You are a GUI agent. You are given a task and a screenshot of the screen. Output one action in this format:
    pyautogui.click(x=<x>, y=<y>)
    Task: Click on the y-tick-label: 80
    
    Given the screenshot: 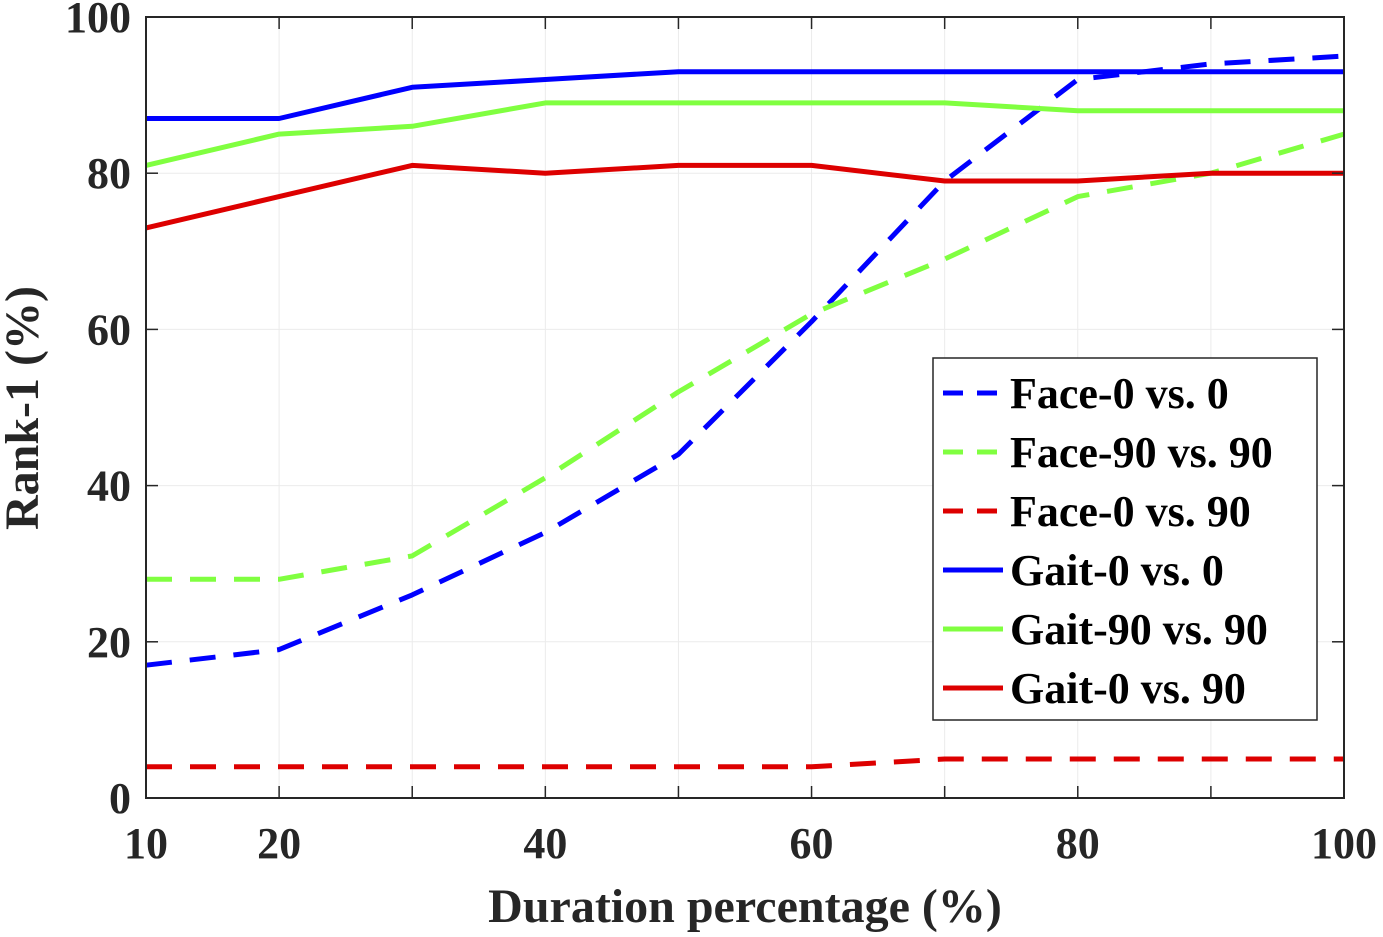 What is the action you would take?
    pyautogui.click(x=109, y=173)
    